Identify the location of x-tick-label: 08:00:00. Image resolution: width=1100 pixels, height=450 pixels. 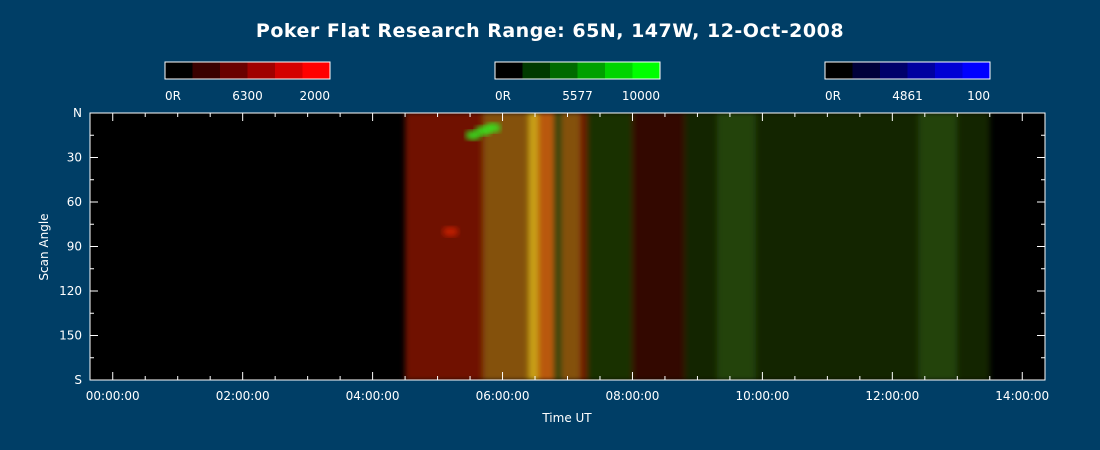
(633, 396).